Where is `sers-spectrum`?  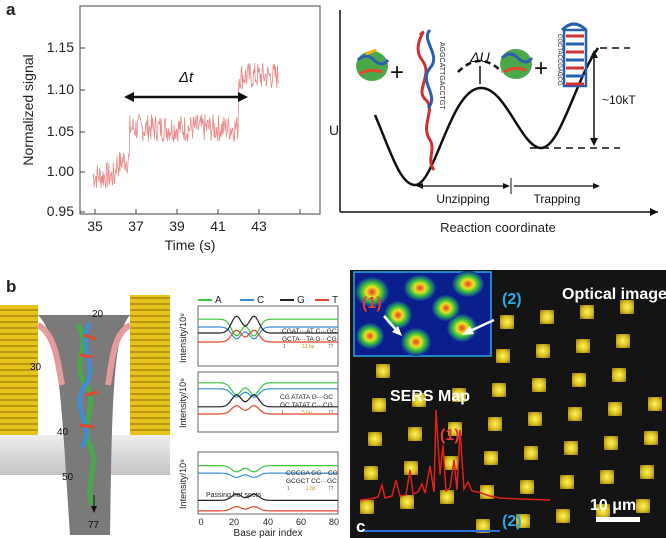 sers-spectrum is located at coordinates (455, 455).